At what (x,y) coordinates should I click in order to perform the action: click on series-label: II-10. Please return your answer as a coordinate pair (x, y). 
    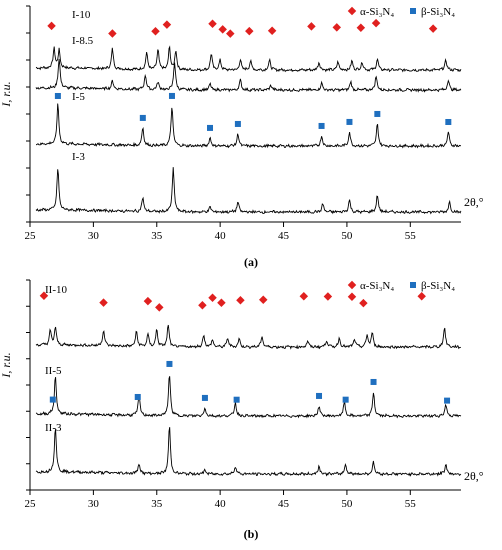
    Looking at the image, I should click on (56, 290).